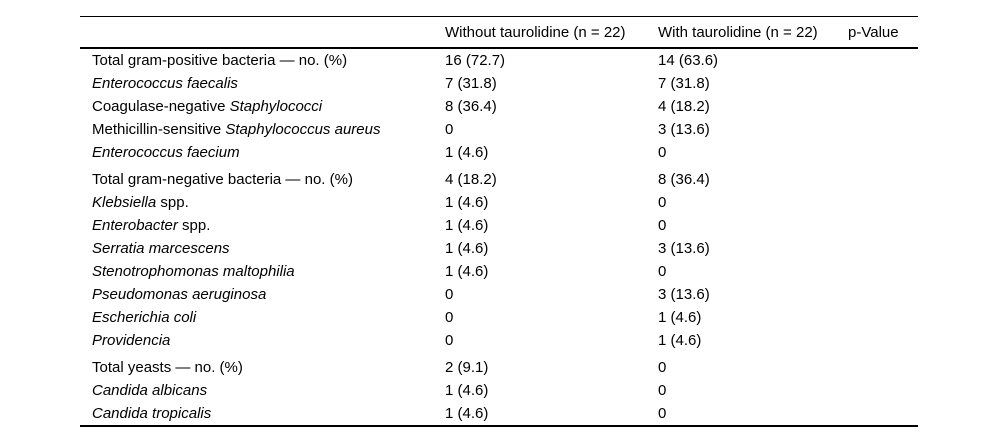 This screenshot has width=1000, height=442. What do you see at coordinates (124, 202) in the screenshot?
I see `row-label-species-name: Klebsiella` at bounding box center [124, 202].